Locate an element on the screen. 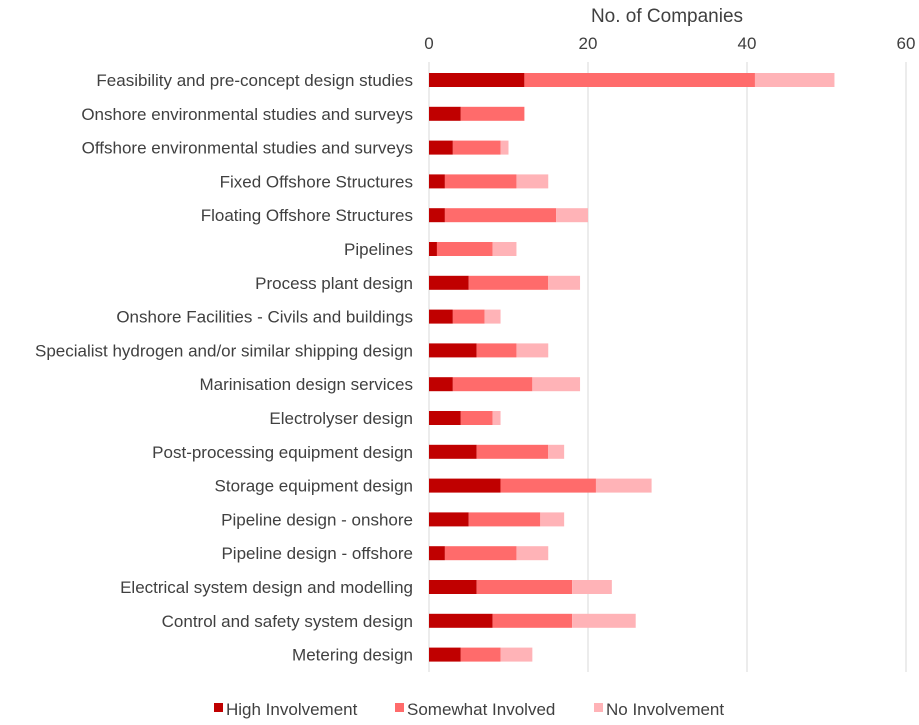 The width and height of the screenshot is (919, 725). category-label: Process plant design is located at coordinates (334, 283).